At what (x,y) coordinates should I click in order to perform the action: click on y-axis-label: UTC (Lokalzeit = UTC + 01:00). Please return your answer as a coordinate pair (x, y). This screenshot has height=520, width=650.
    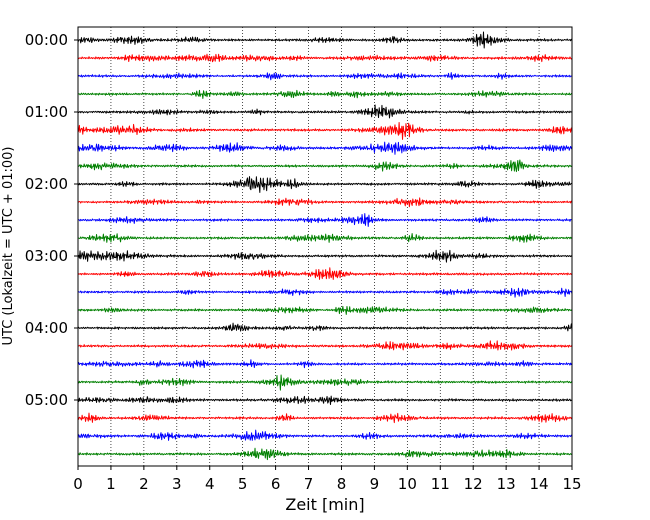
    Looking at the image, I should click on (8, 246).